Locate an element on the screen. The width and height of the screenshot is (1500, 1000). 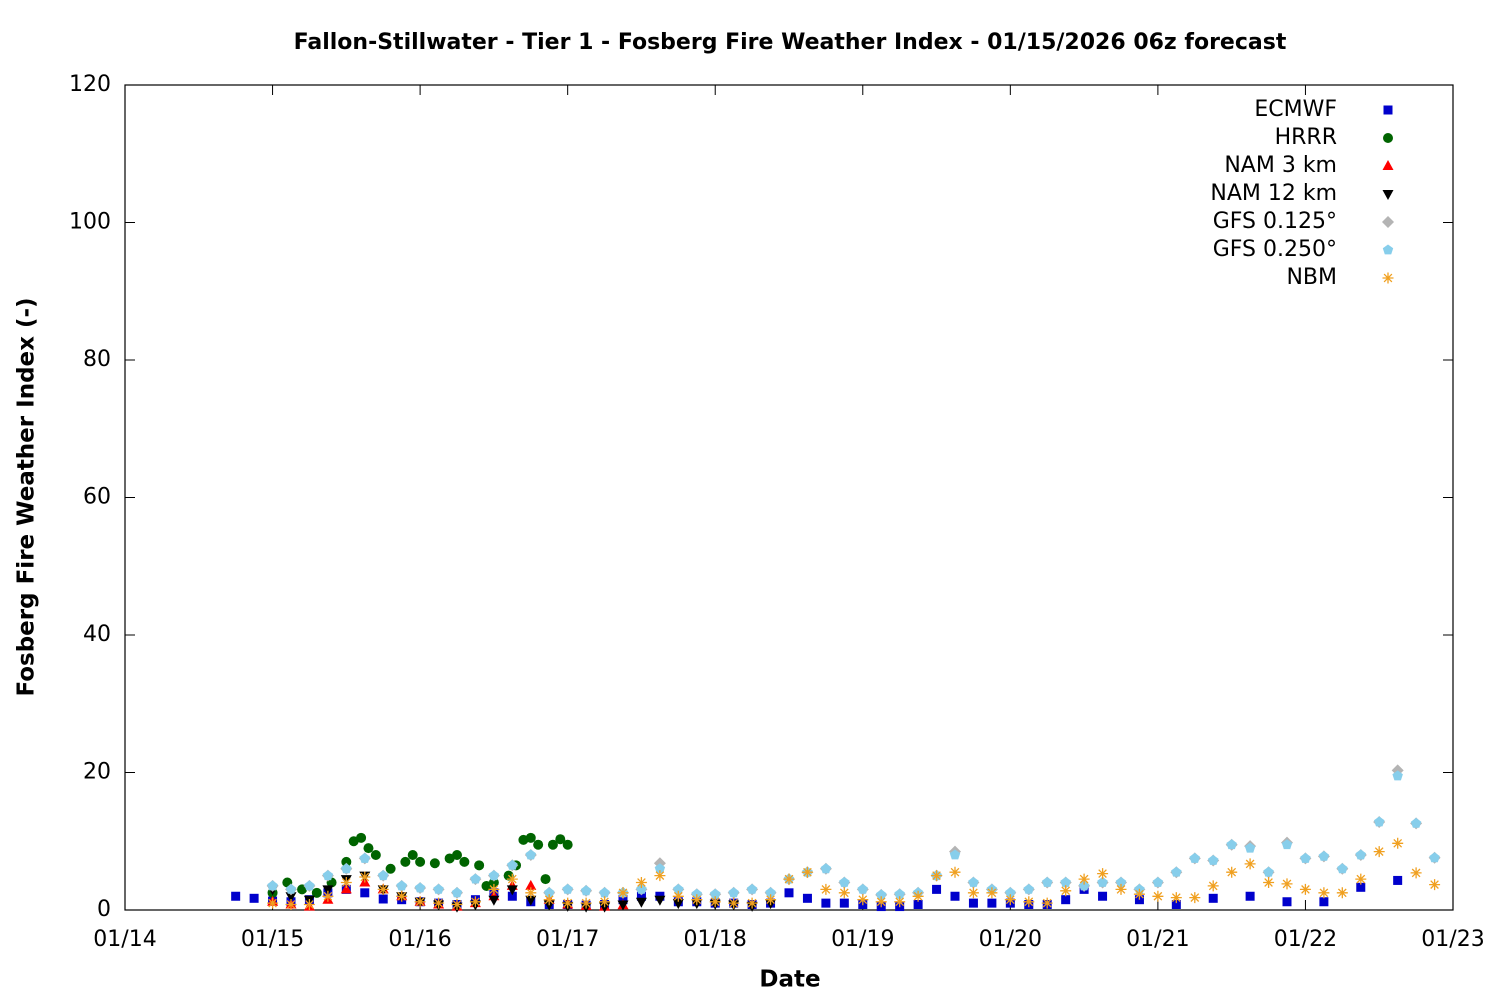
legend-label: NAM 12 km is located at coordinates (1273, 193).